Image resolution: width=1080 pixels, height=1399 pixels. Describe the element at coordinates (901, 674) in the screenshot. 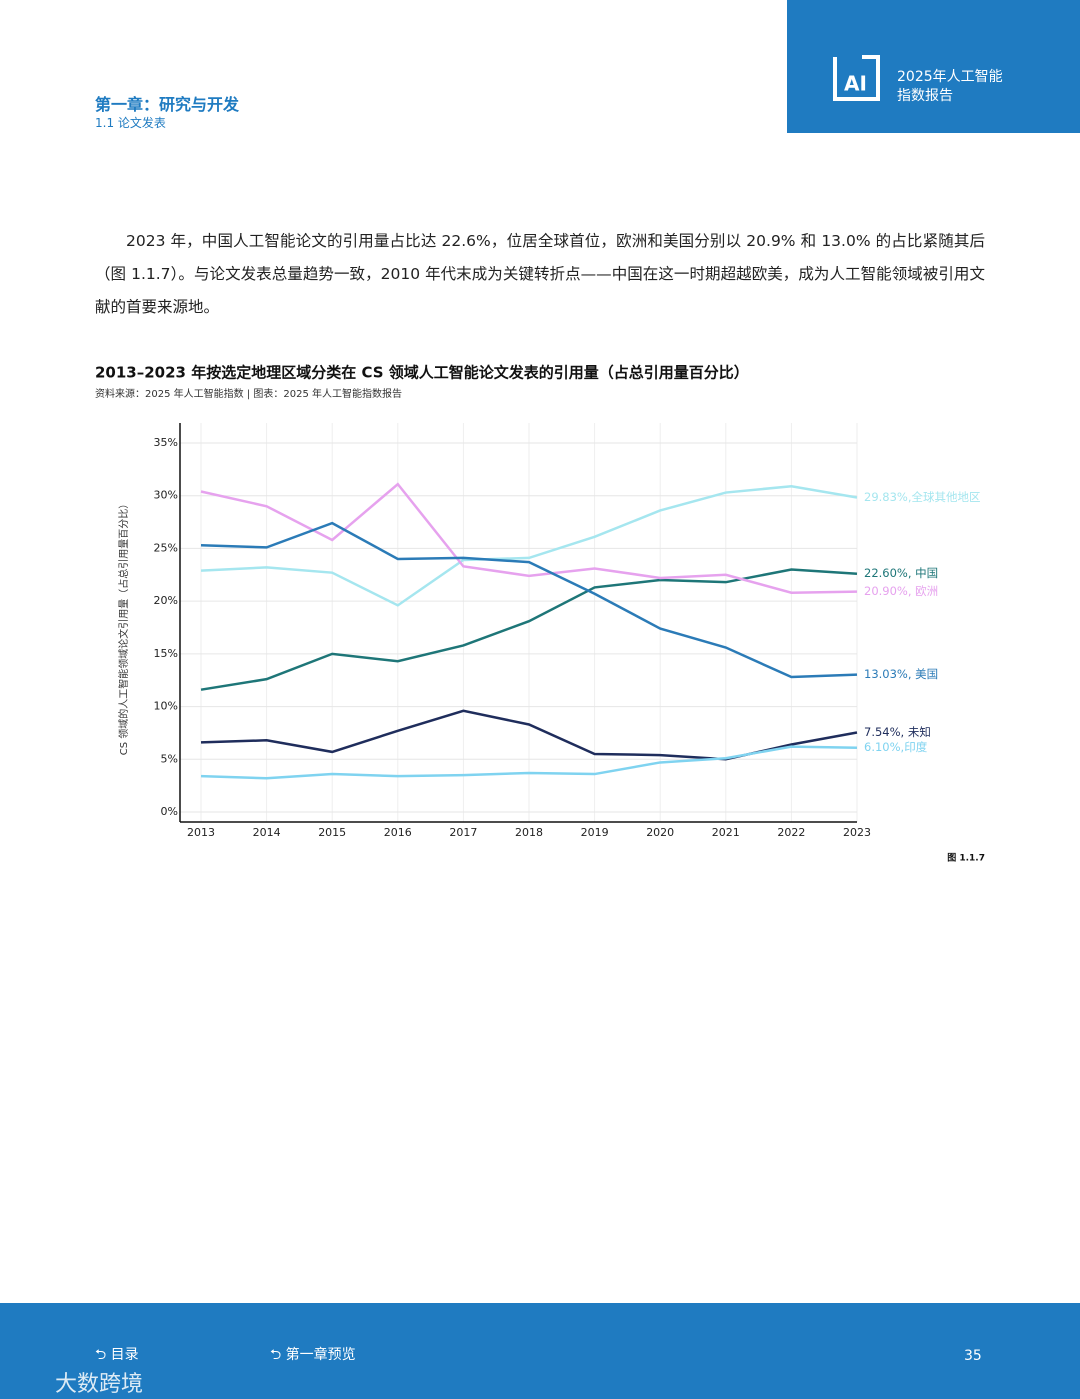

I see `end-label: 13.03%, 美国` at that location.